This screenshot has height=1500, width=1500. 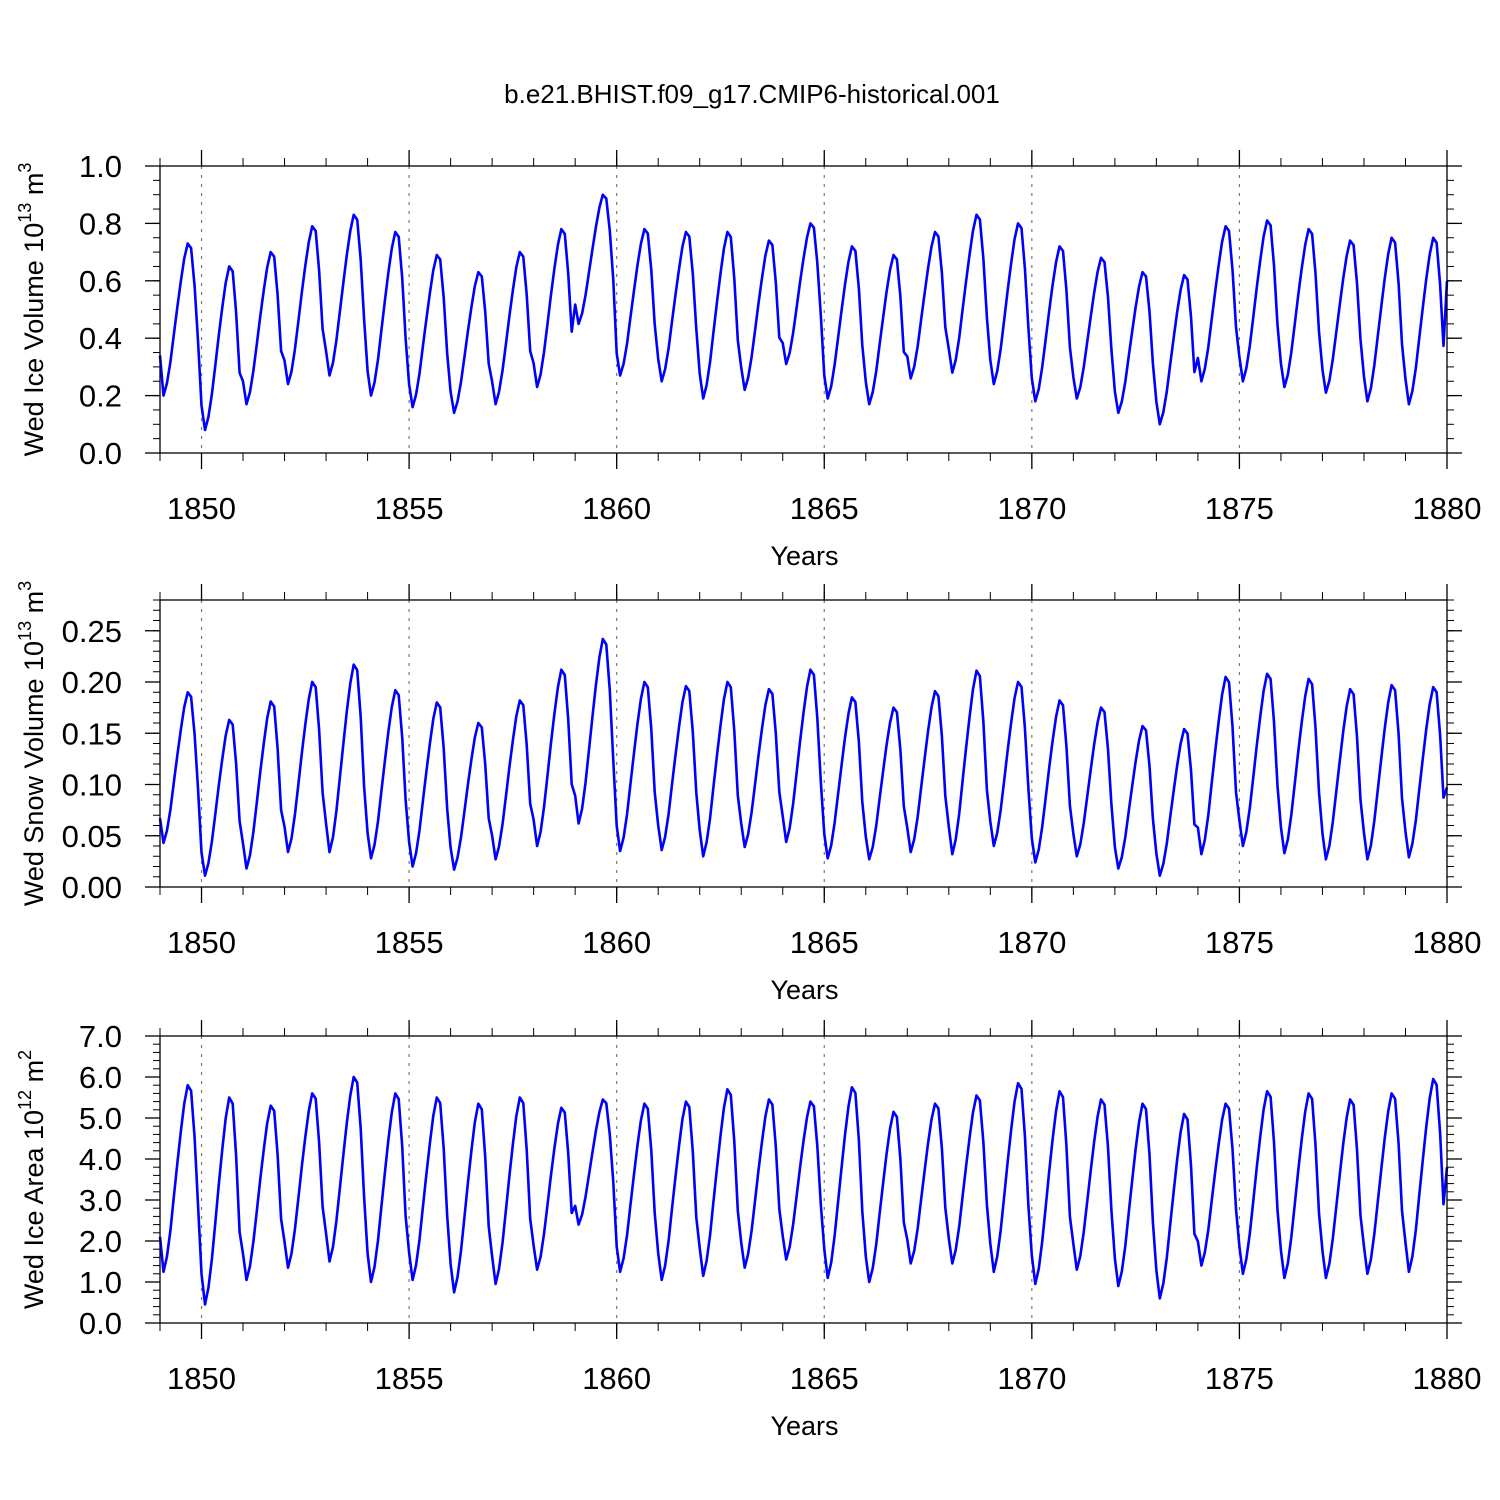 I want to click on snow-volume-y-axis-title: Wed Snow Volume 1013 m3, so click(x=32, y=743).